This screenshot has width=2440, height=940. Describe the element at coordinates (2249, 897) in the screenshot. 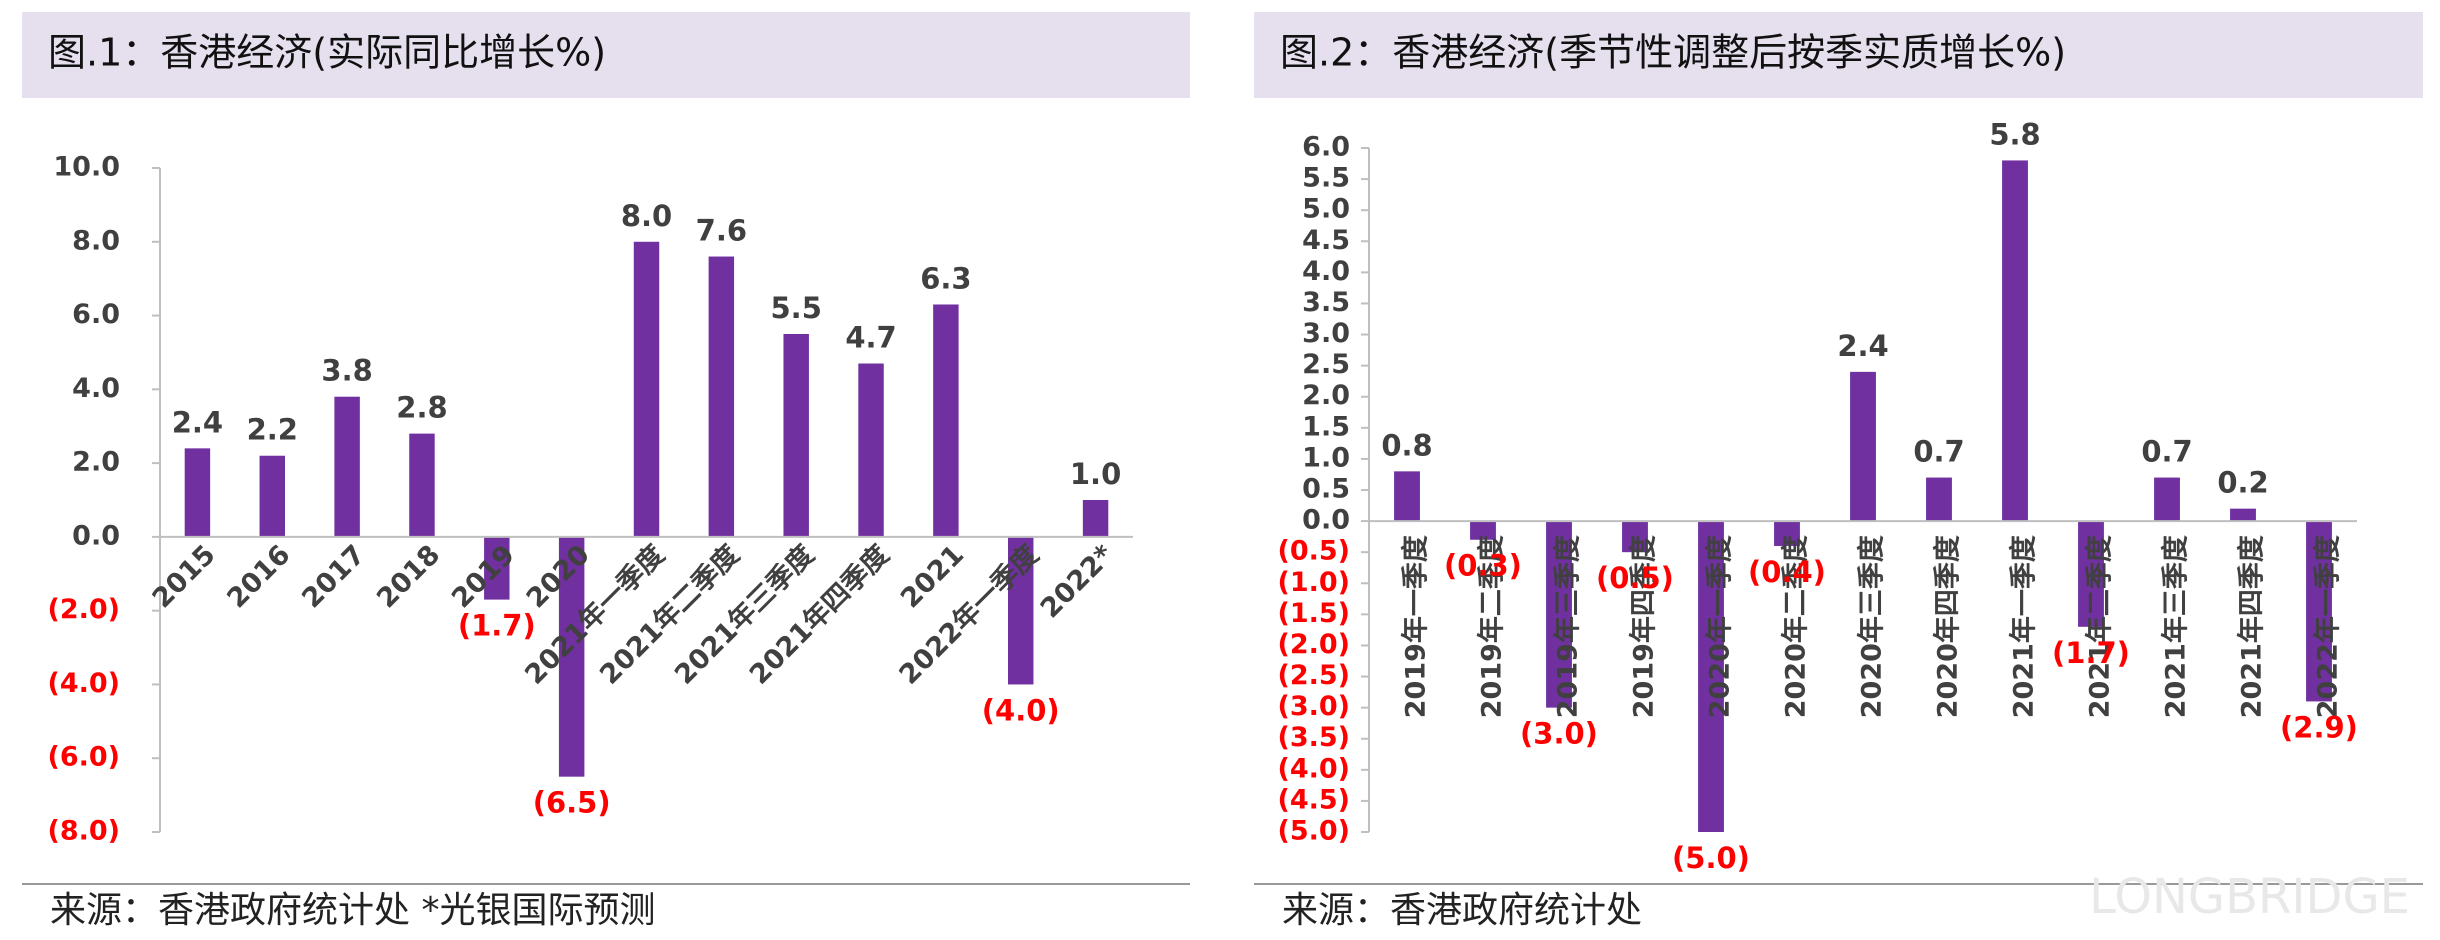

I see `watermark: LONGBRIDGE` at that location.